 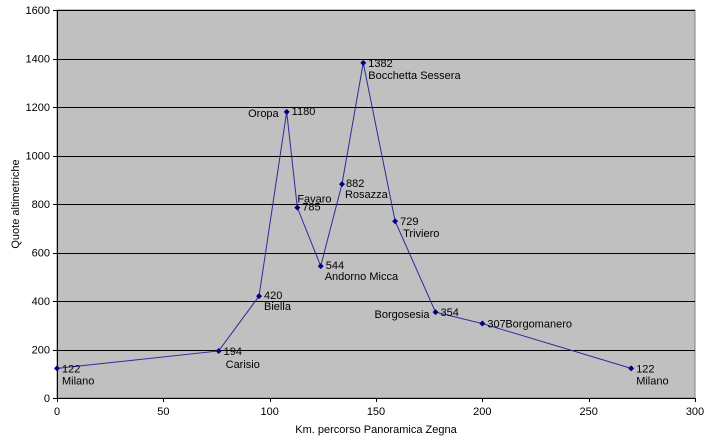 What do you see at coordinates (57, 412) in the screenshot?
I see `x-tick-label: 0` at bounding box center [57, 412].